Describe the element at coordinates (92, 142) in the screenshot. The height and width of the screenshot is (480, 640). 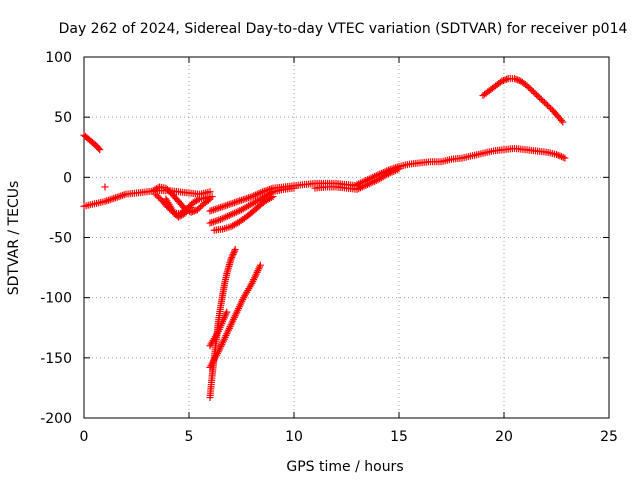
I see `series-arc-start-high` at that location.